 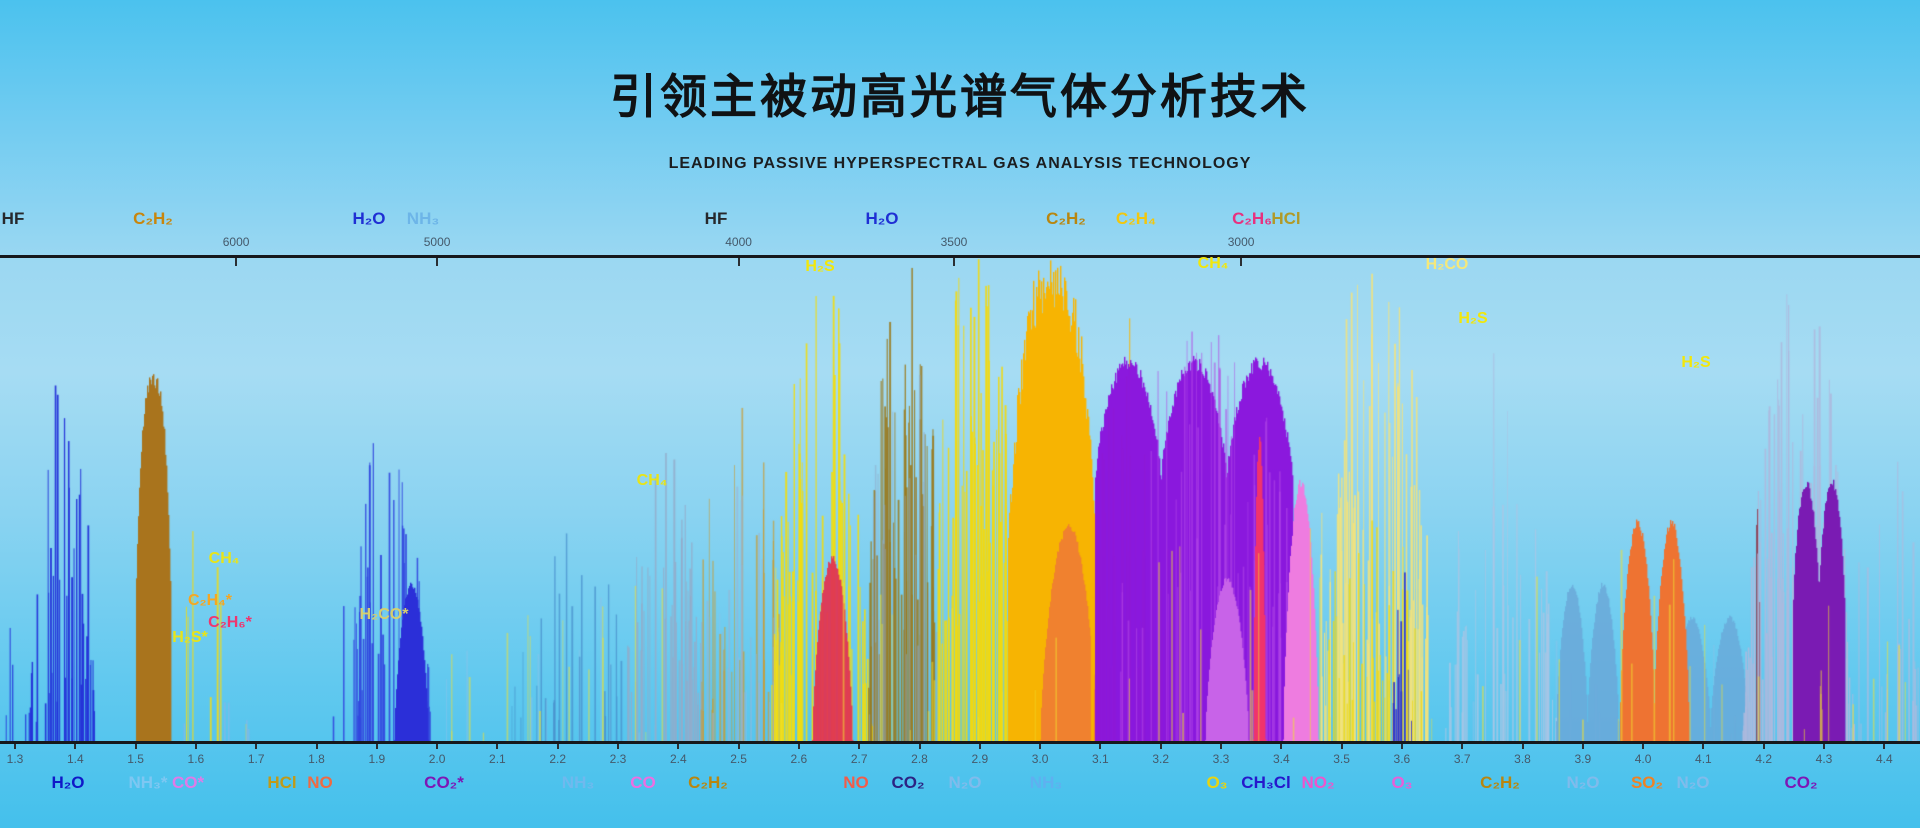 What do you see at coordinates (316, 759) in the screenshot?
I see `bottom-axis-tick-label: 1.8` at bounding box center [316, 759].